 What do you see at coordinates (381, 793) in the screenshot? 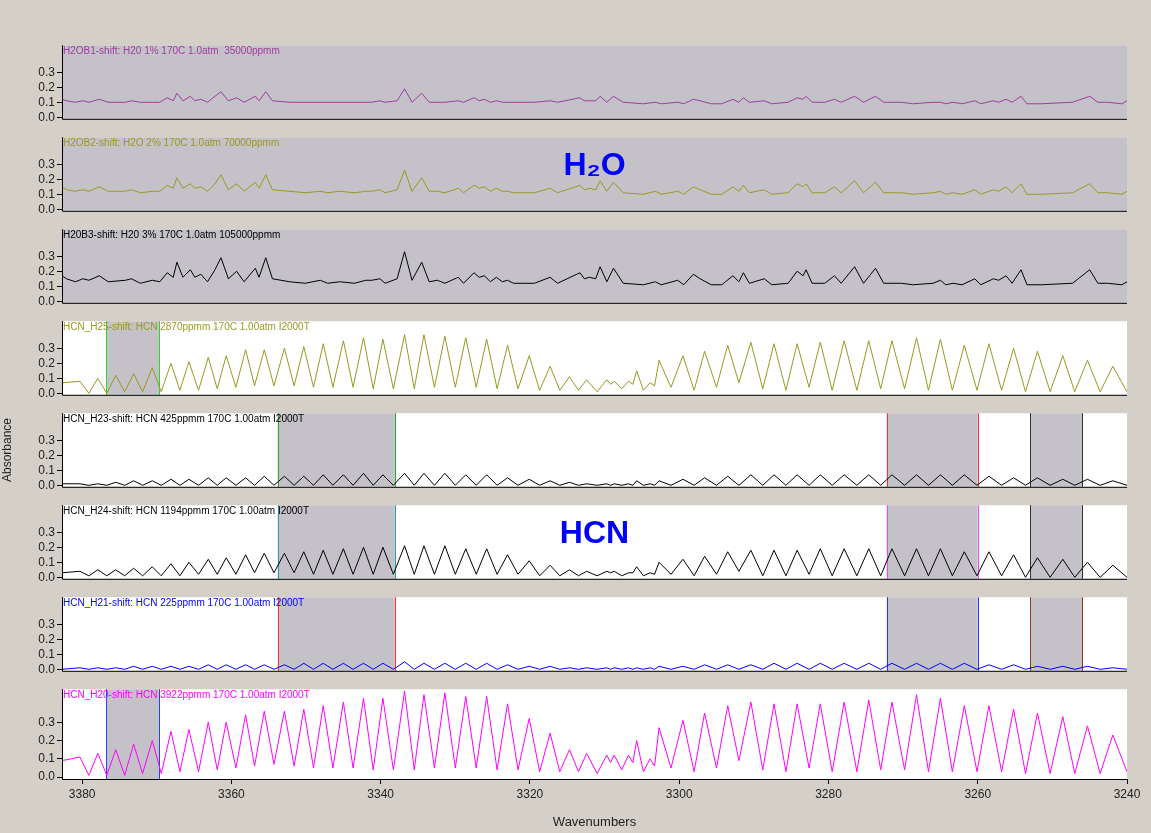
I see `x-tick-label: 3340` at bounding box center [381, 793].